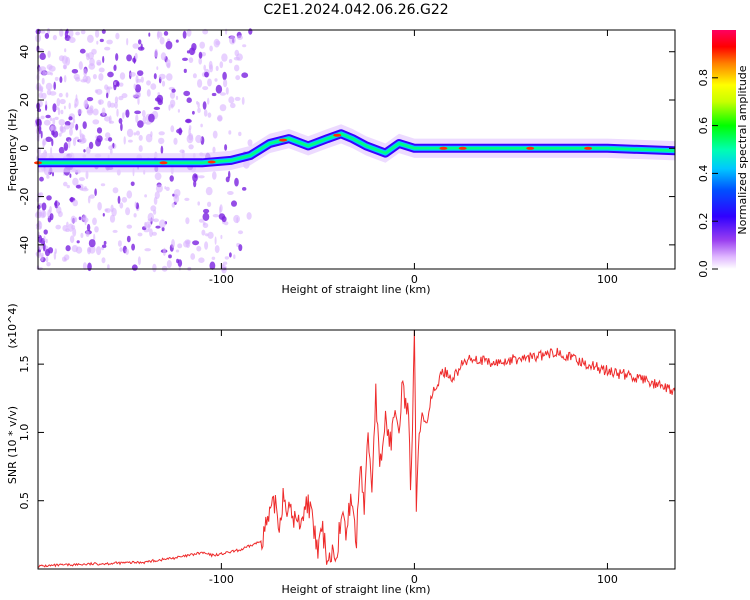 This screenshot has width=750, height=600. What do you see at coordinates (703, 221) in the screenshot?
I see `colorbar-tick-label: 0.2` at bounding box center [703, 221].